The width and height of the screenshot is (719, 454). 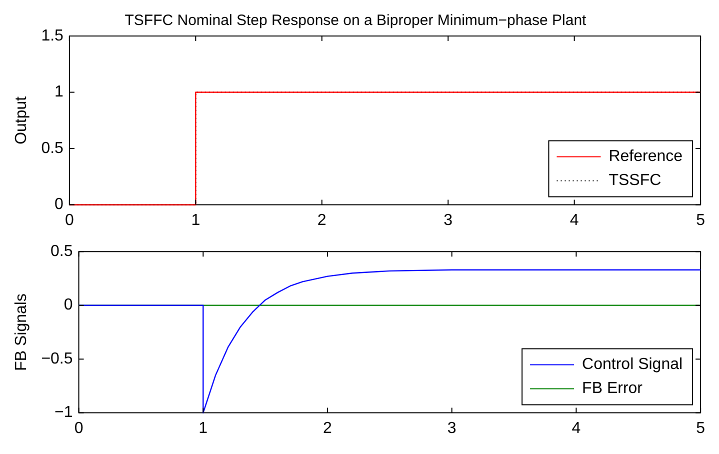 I want to click on y-axis-title: Output, so click(x=21, y=120).